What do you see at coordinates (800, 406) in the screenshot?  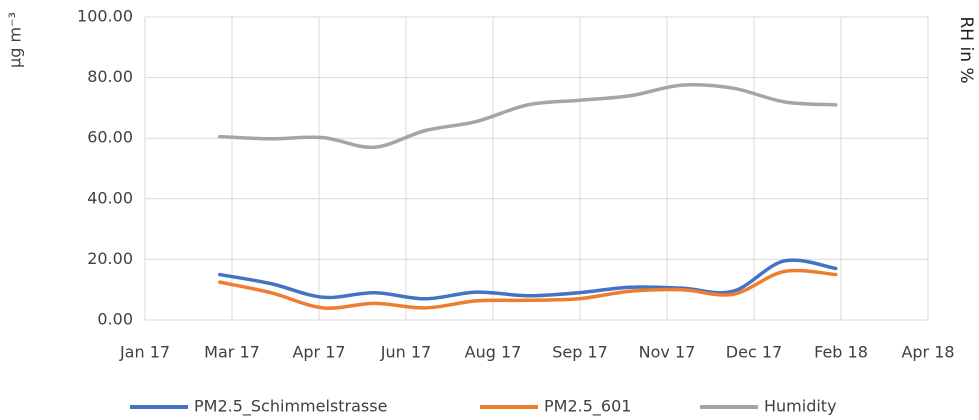 I see `legend-label: Humidity` at bounding box center [800, 406].